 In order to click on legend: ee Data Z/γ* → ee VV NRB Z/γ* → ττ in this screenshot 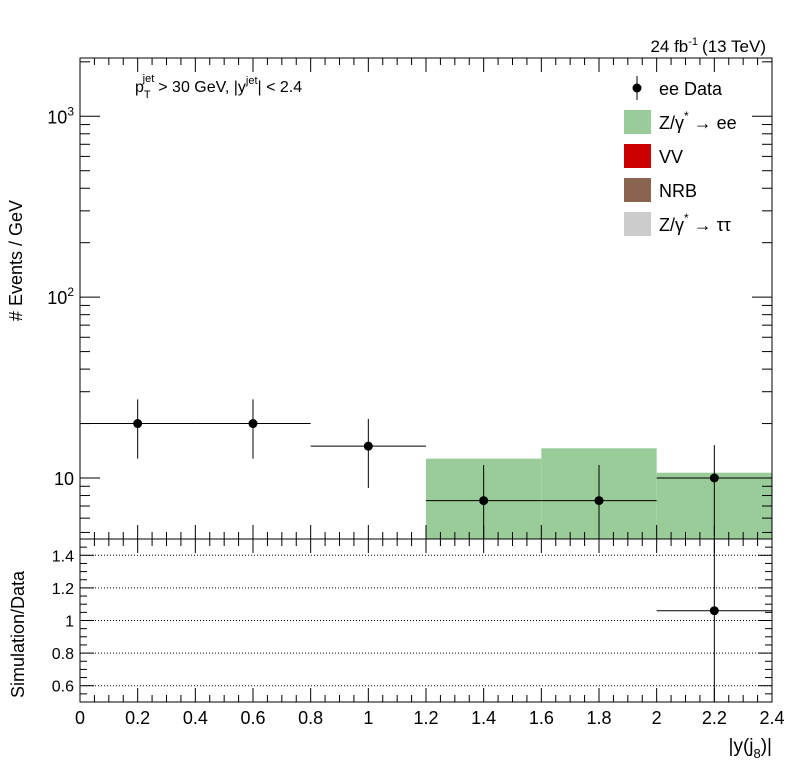, I will do `click(680, 156)`.